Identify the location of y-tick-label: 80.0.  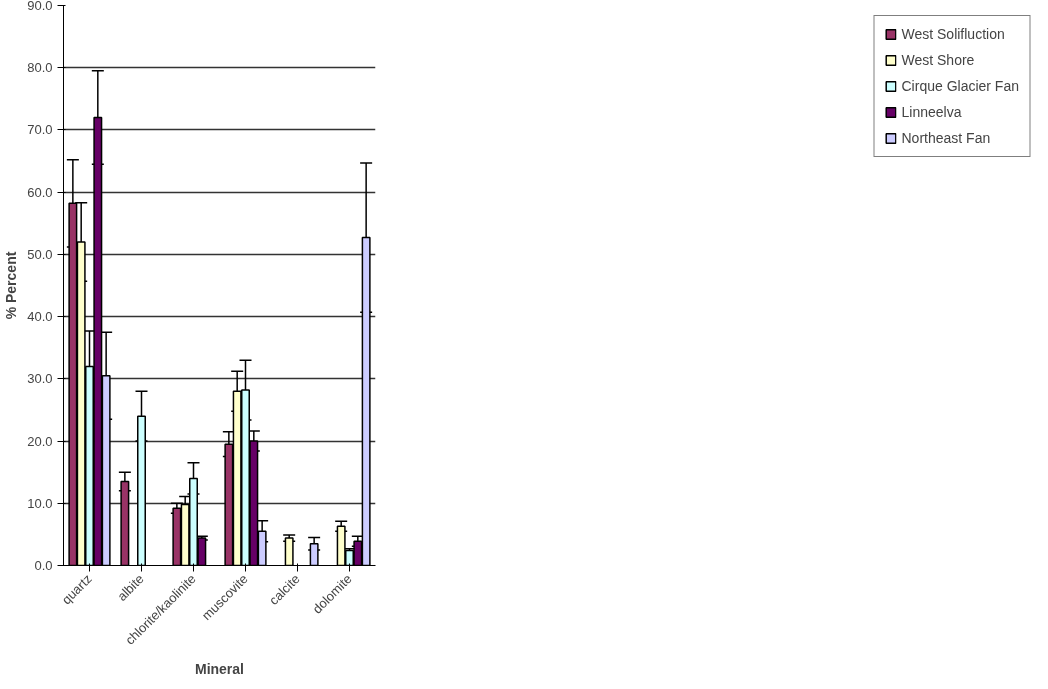
(40, 68).